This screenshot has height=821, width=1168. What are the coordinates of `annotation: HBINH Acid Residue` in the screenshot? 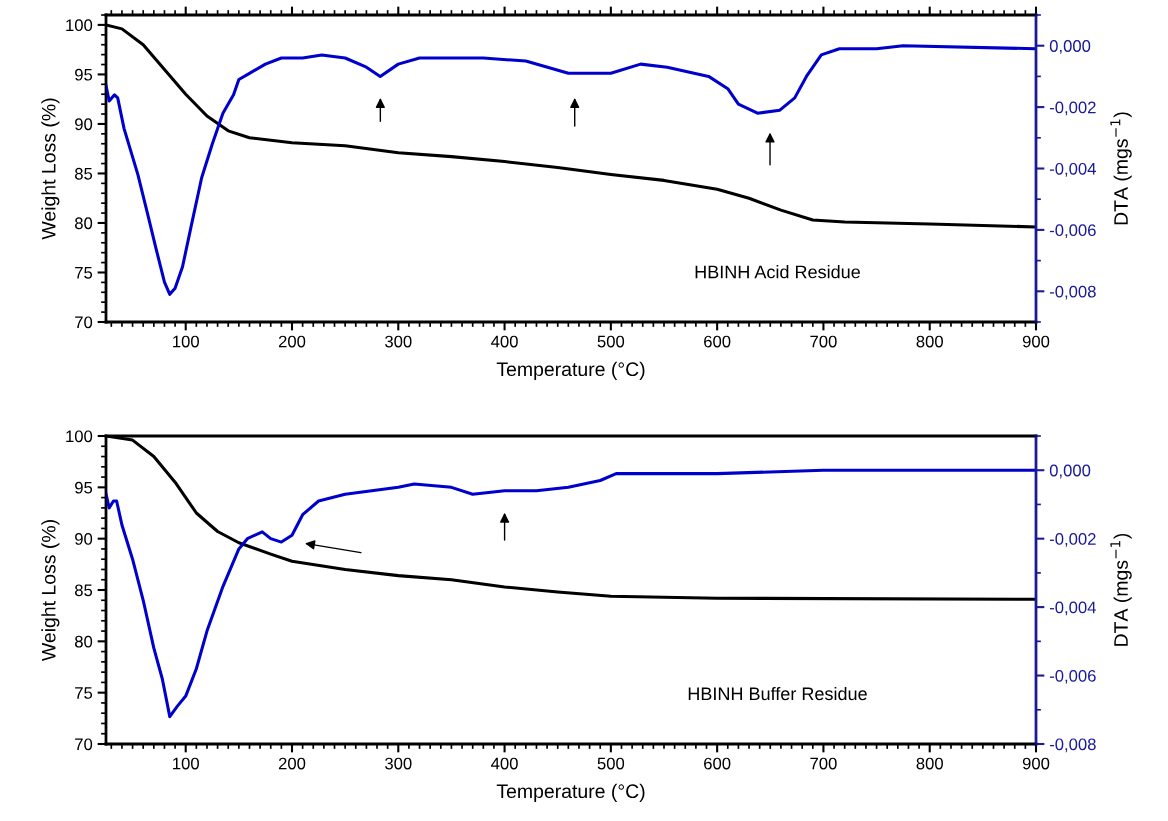 It's located at (777, 272).